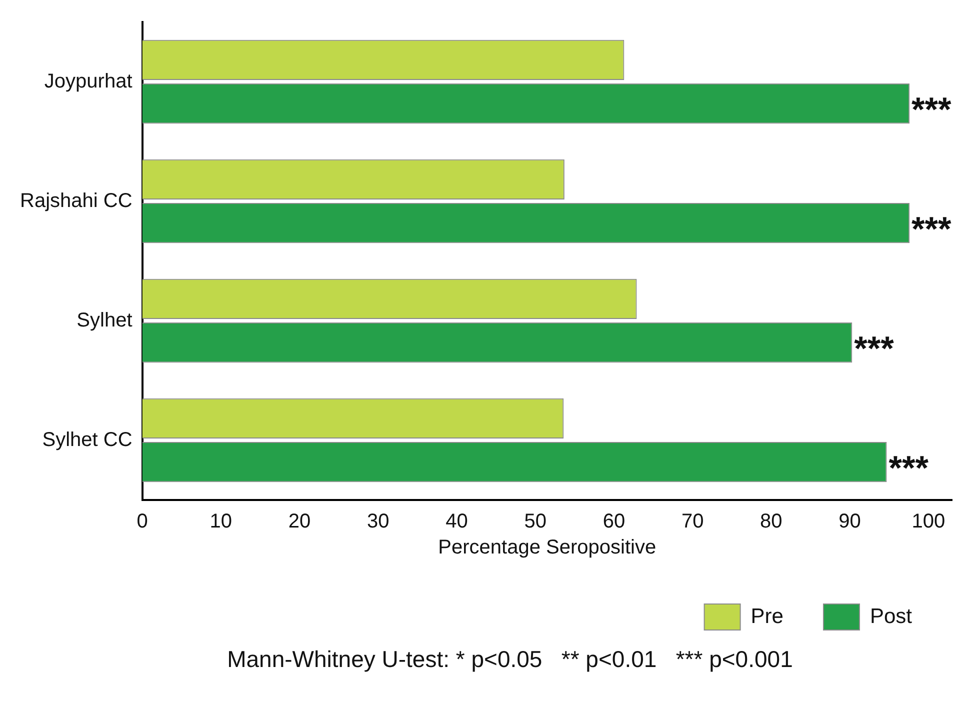  Describe the element at coordinates (378, 521) in the screenshot. I see `x-tick-label: 30` at that location.